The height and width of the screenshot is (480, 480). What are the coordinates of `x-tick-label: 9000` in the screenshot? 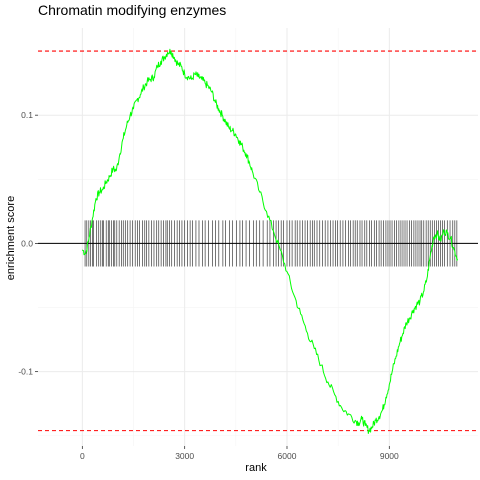 It's located at (389, 456).